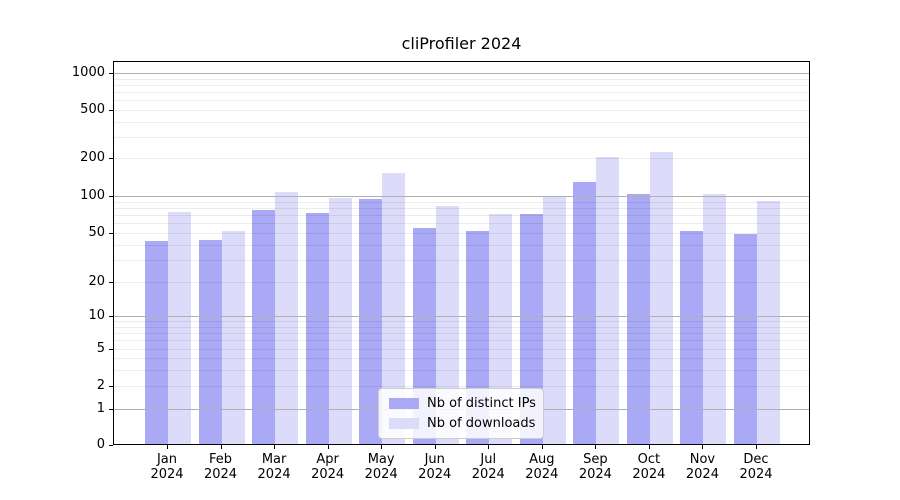 The image size is (900, 500). I want to click on y-tick-label-100: 100, so click(92, 195).